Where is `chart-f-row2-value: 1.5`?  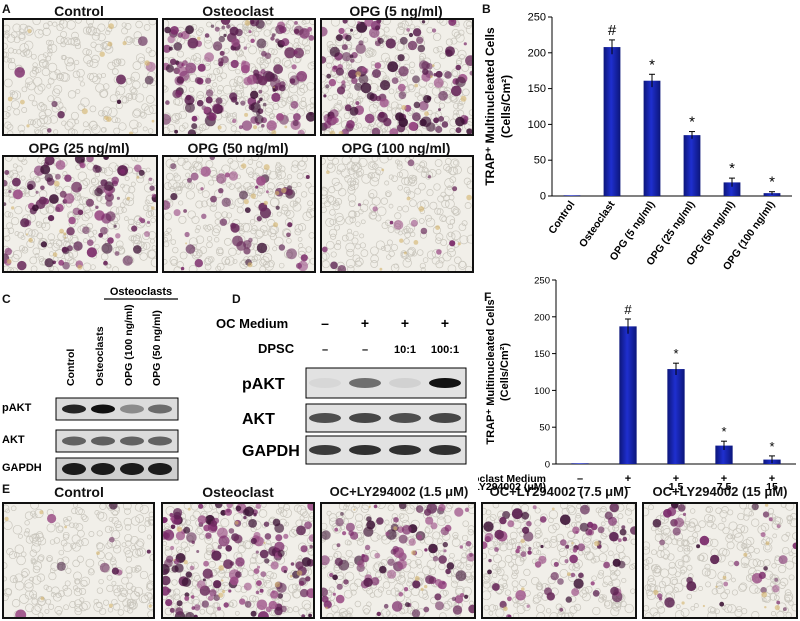
chart-f-row2-value: 1.5 is located at coordinates (676, 487).